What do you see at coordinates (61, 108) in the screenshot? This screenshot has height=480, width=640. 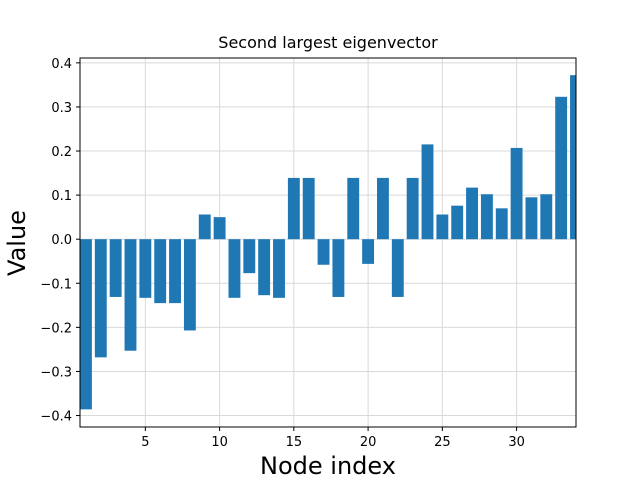 I see `y-tick-label: 0.3` at bounding box center [61, 108].